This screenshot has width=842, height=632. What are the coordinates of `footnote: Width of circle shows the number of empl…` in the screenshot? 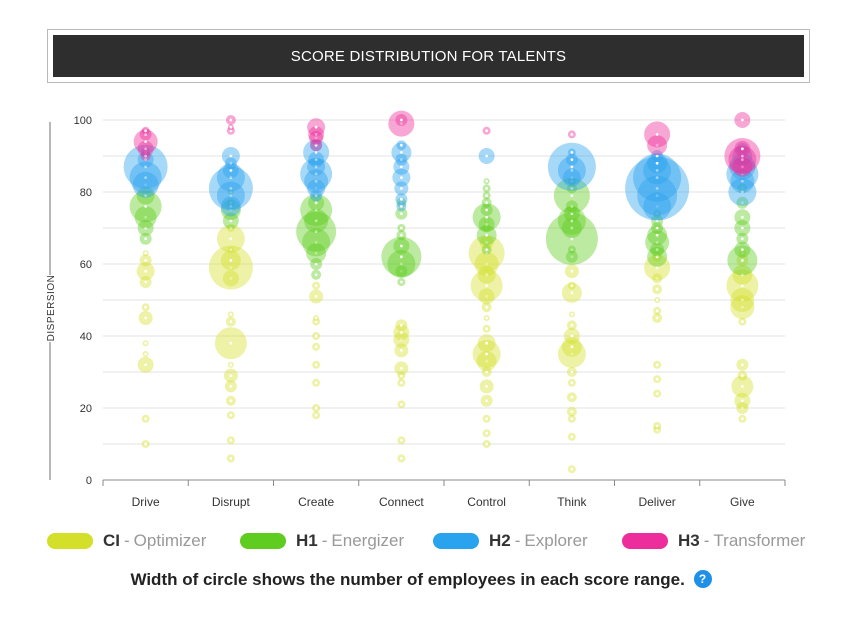 It's located at (421, 580).